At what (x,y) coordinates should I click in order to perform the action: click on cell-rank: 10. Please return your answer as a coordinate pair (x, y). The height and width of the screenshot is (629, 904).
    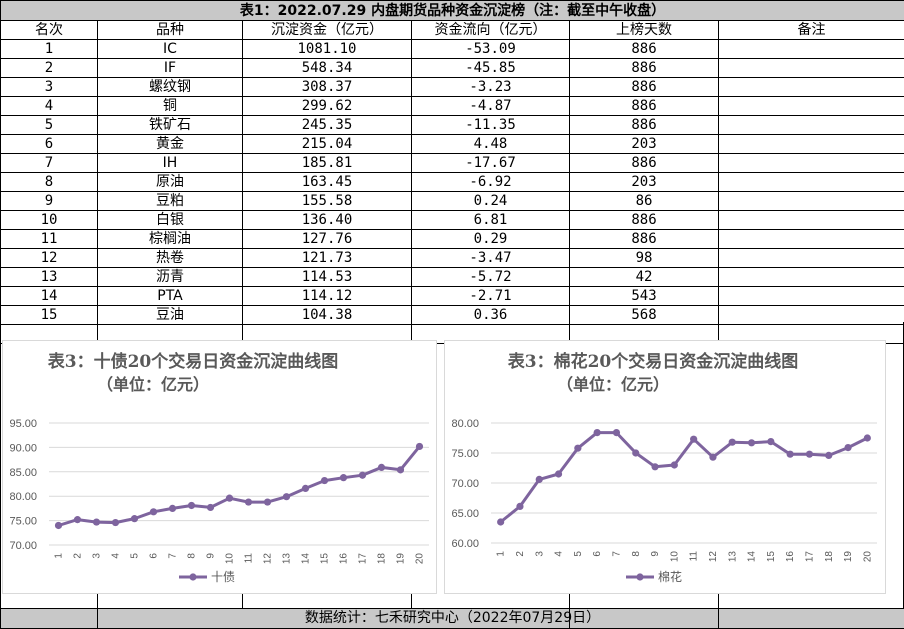
    Looking at the image, I should click on (49, 220).